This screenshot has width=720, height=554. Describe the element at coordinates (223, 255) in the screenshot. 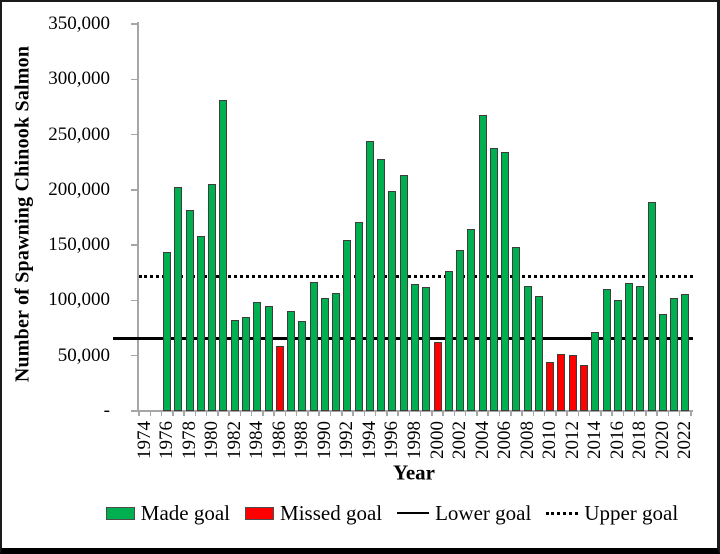

I see `bar-1981` at that location.